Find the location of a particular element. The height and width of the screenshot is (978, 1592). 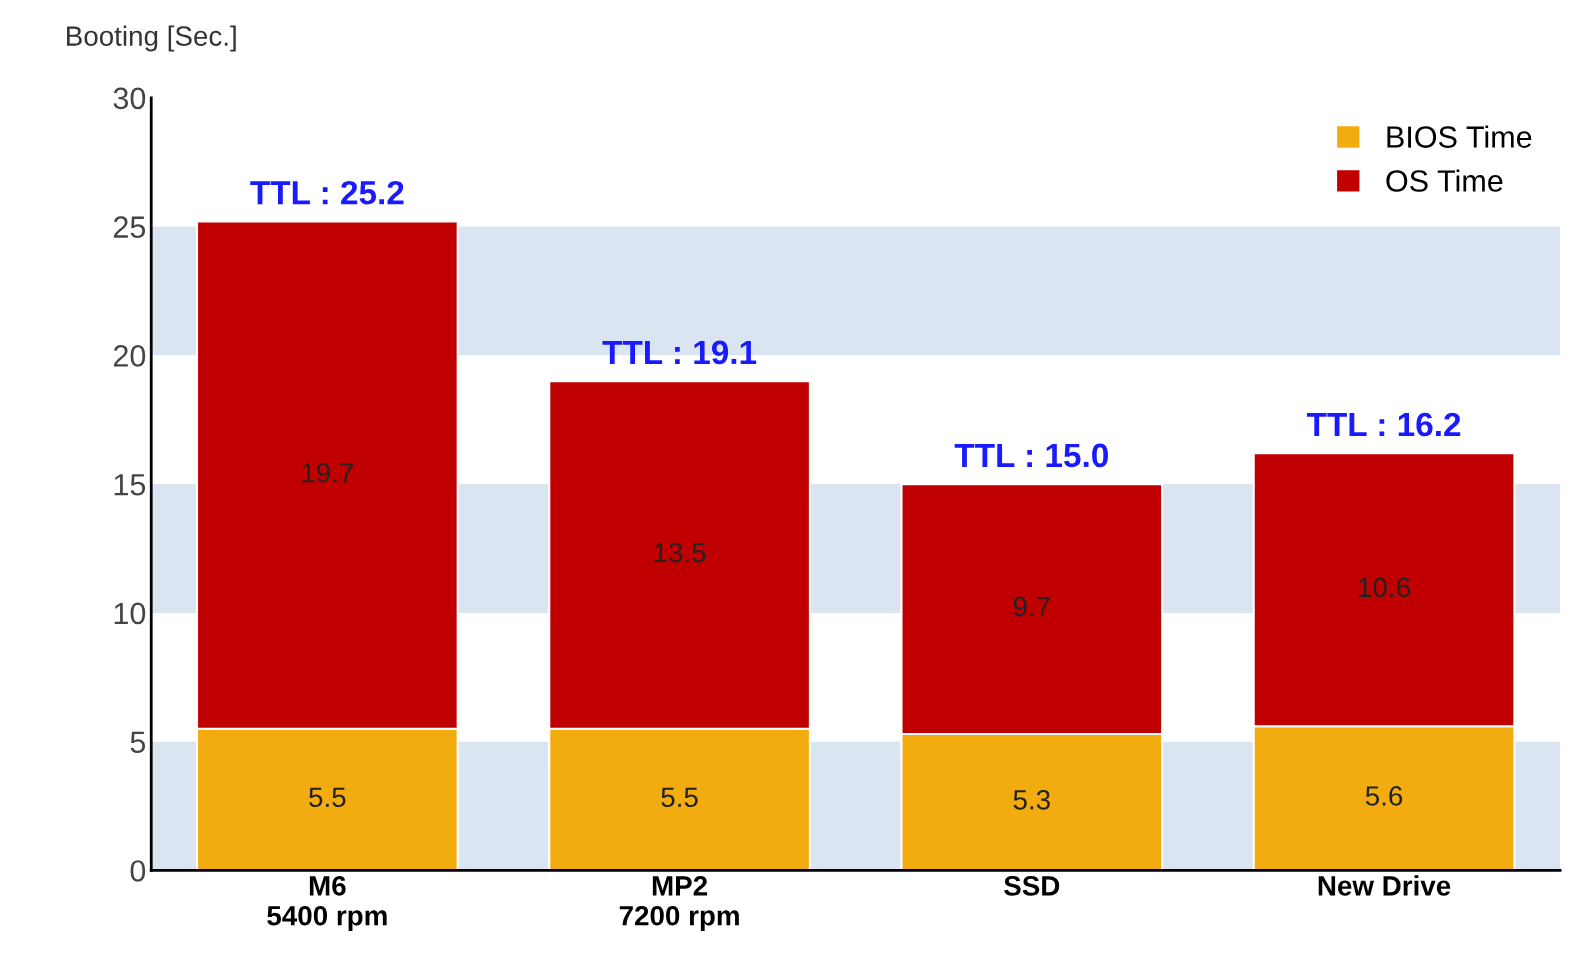

y-tick-label: 10 is located at coordinates (130, 613).